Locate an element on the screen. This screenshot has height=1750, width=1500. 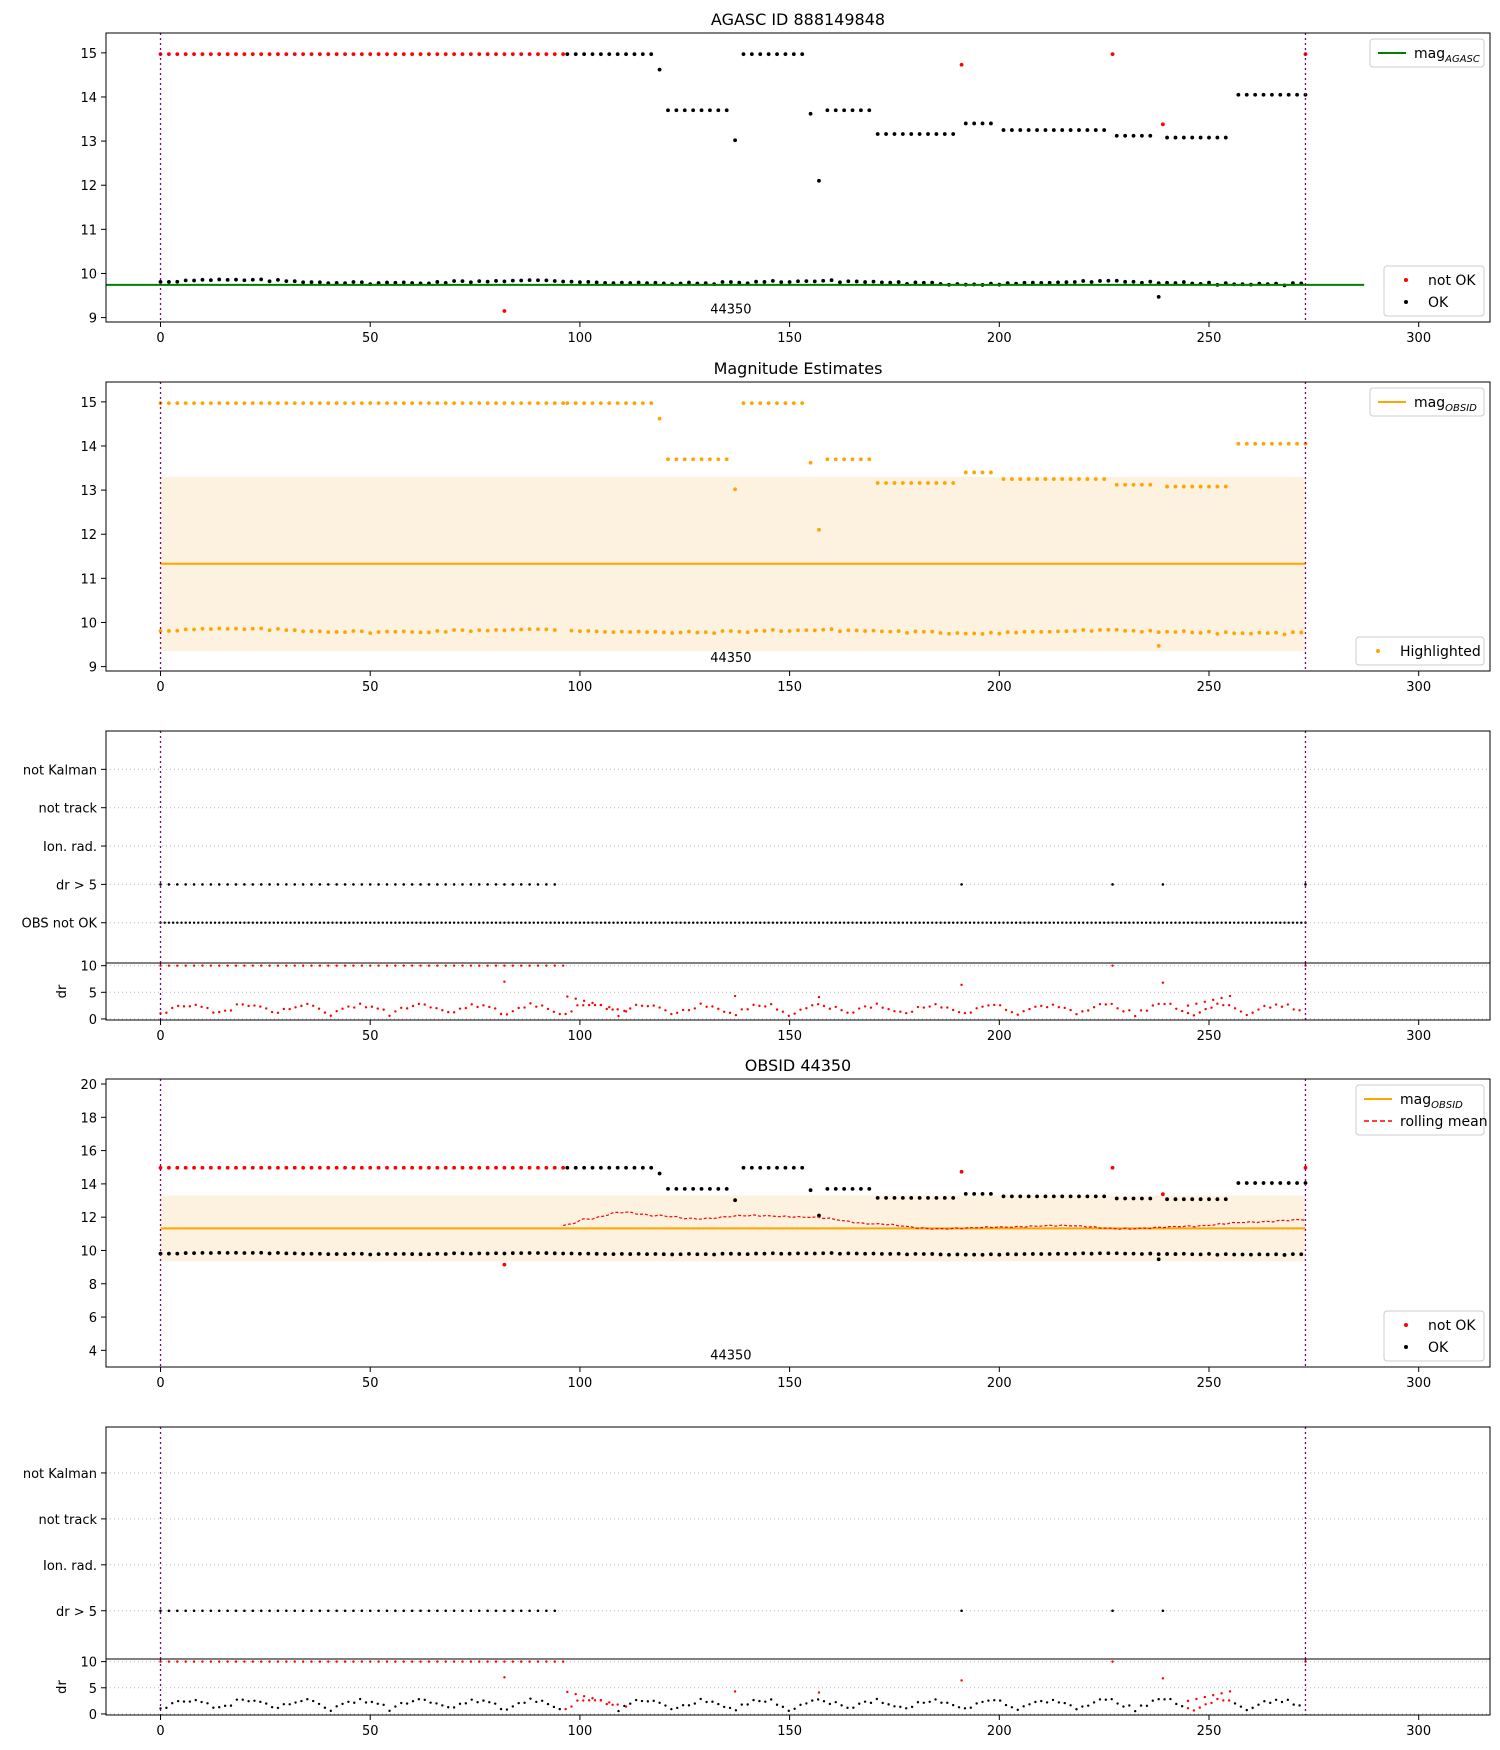
legend: magAGASC is located at coordinates (1427, 53).